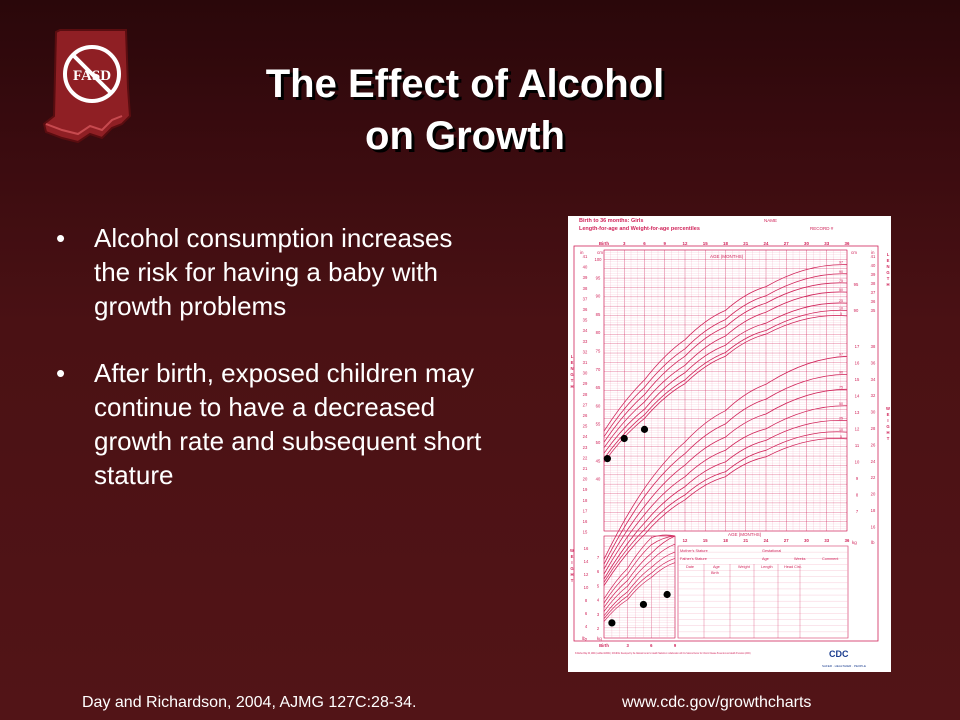  I want to click on weight-curve-p25, so click(725, 499).